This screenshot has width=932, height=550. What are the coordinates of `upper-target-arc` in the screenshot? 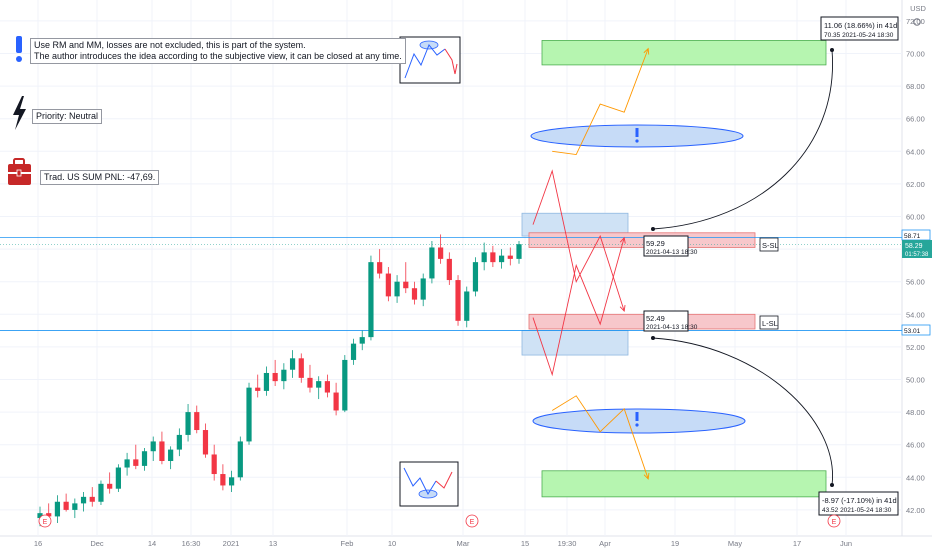 It's located at (742, 139).